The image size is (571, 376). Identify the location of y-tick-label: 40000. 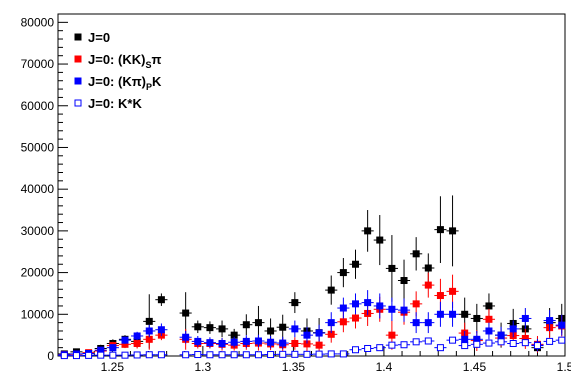
(38, 189).